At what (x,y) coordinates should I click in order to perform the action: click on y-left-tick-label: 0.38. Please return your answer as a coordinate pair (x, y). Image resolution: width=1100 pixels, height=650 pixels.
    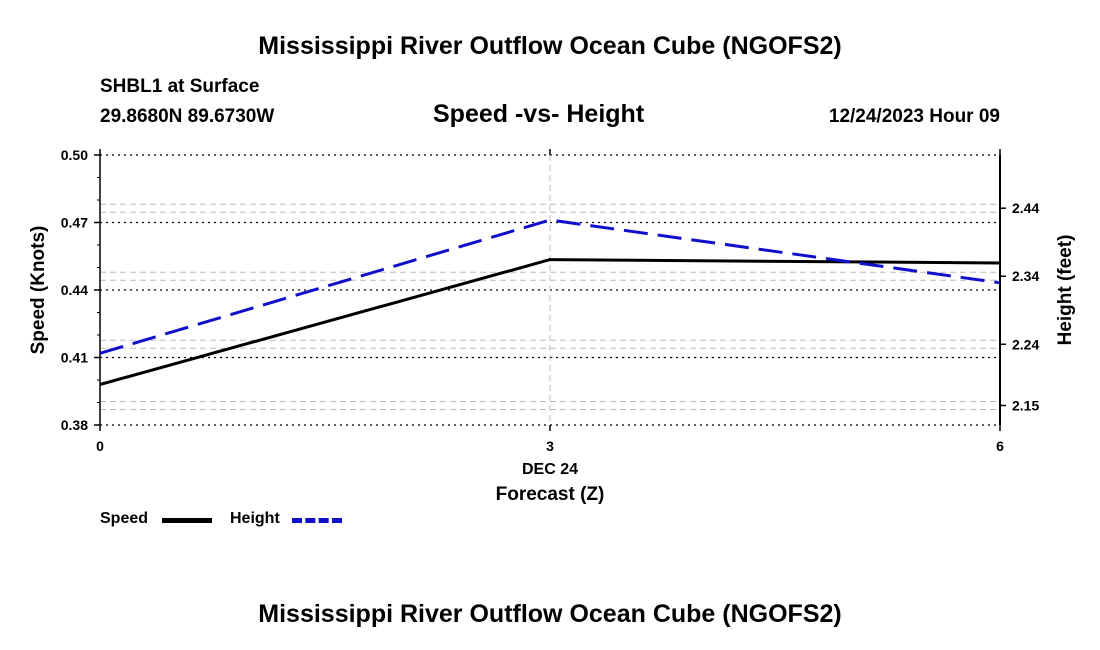
    Looking at the image, I should click on (74, 425).